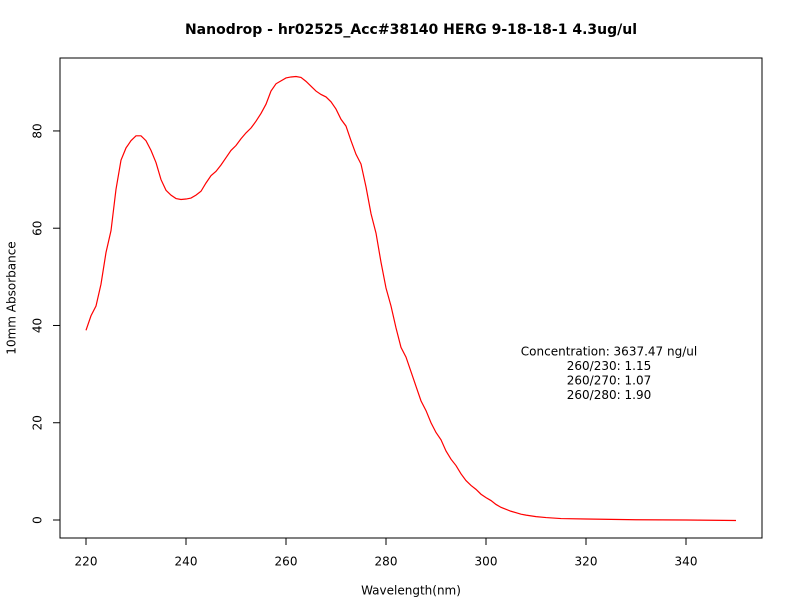 This screenshot has height=612, width=792. What do you see at coordinates (609, 352) in the screenshot?
I see `annotation: Concentration: 3637.47 ng/ul` at bounding box center [609, 352].